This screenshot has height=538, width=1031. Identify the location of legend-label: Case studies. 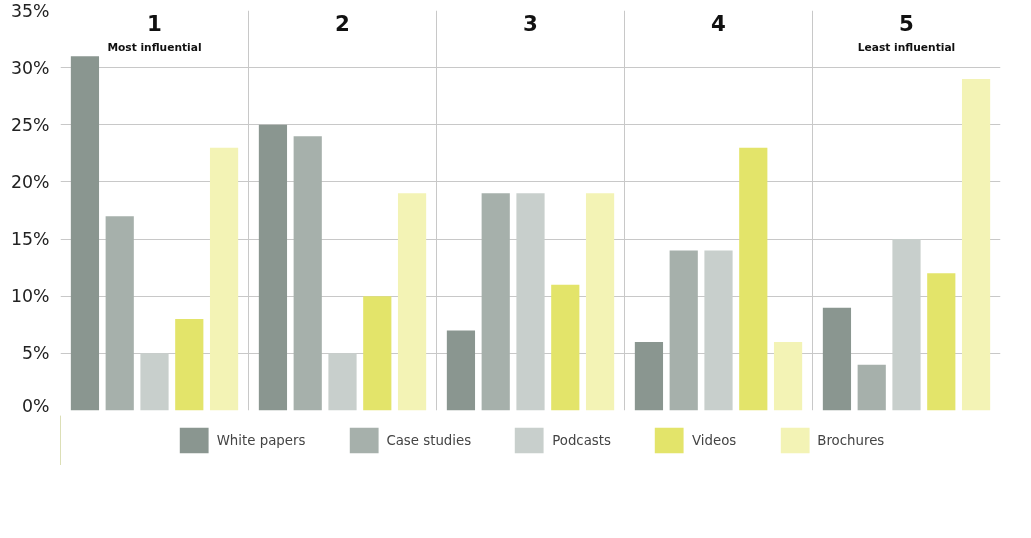
(429, 440).